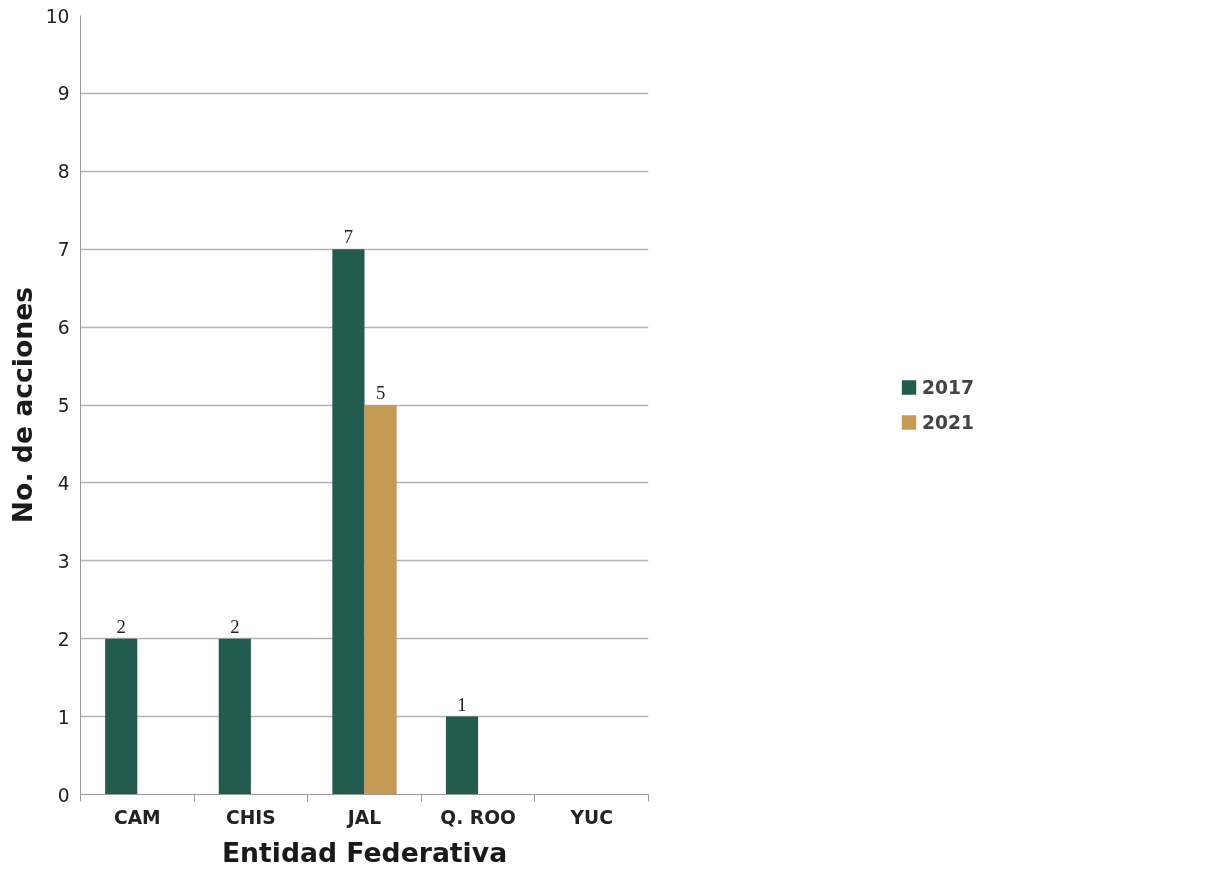 The height and width of the screenshot is (875, 1228). I want to click on legend-label: 2021, so click(948, 422).